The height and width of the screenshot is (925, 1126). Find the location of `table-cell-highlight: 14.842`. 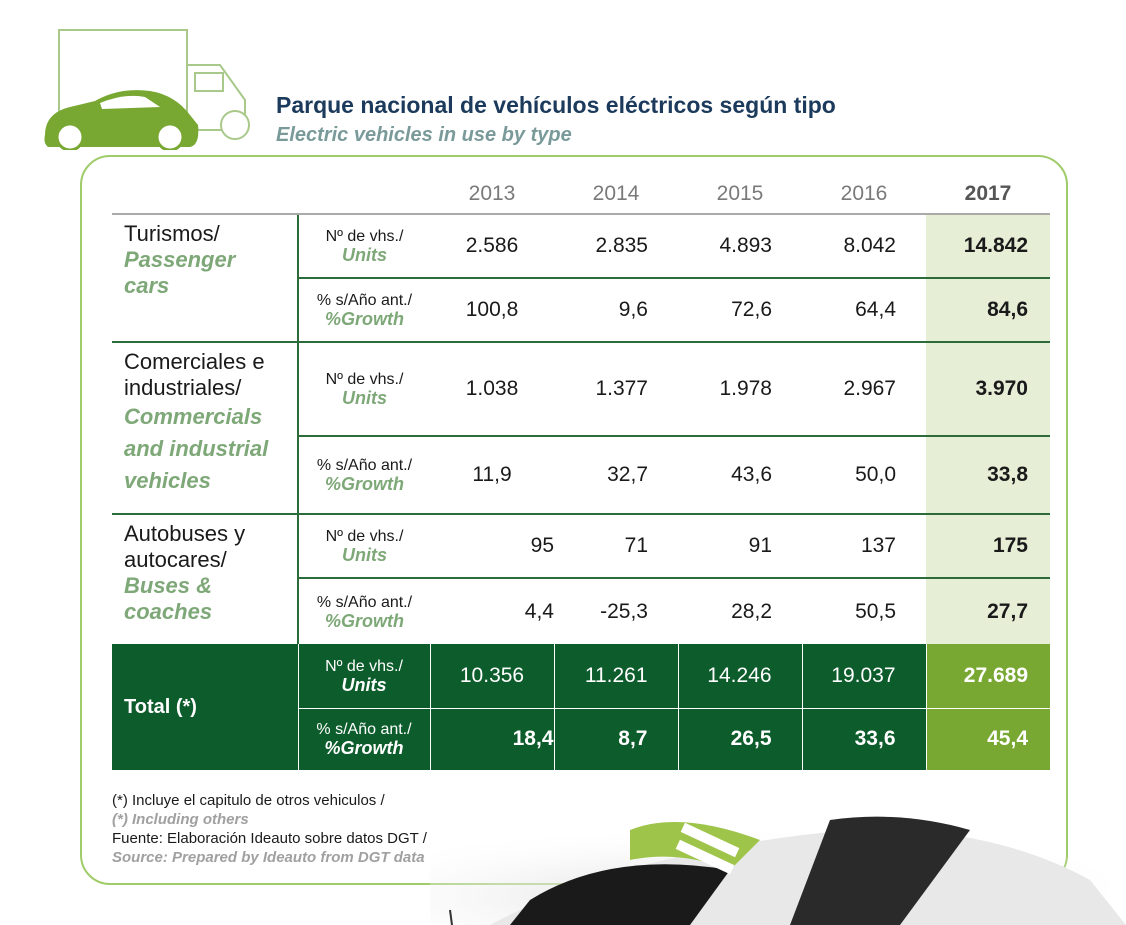

table-cell-highlight: 14.842 is located at coordinates (988, 246).